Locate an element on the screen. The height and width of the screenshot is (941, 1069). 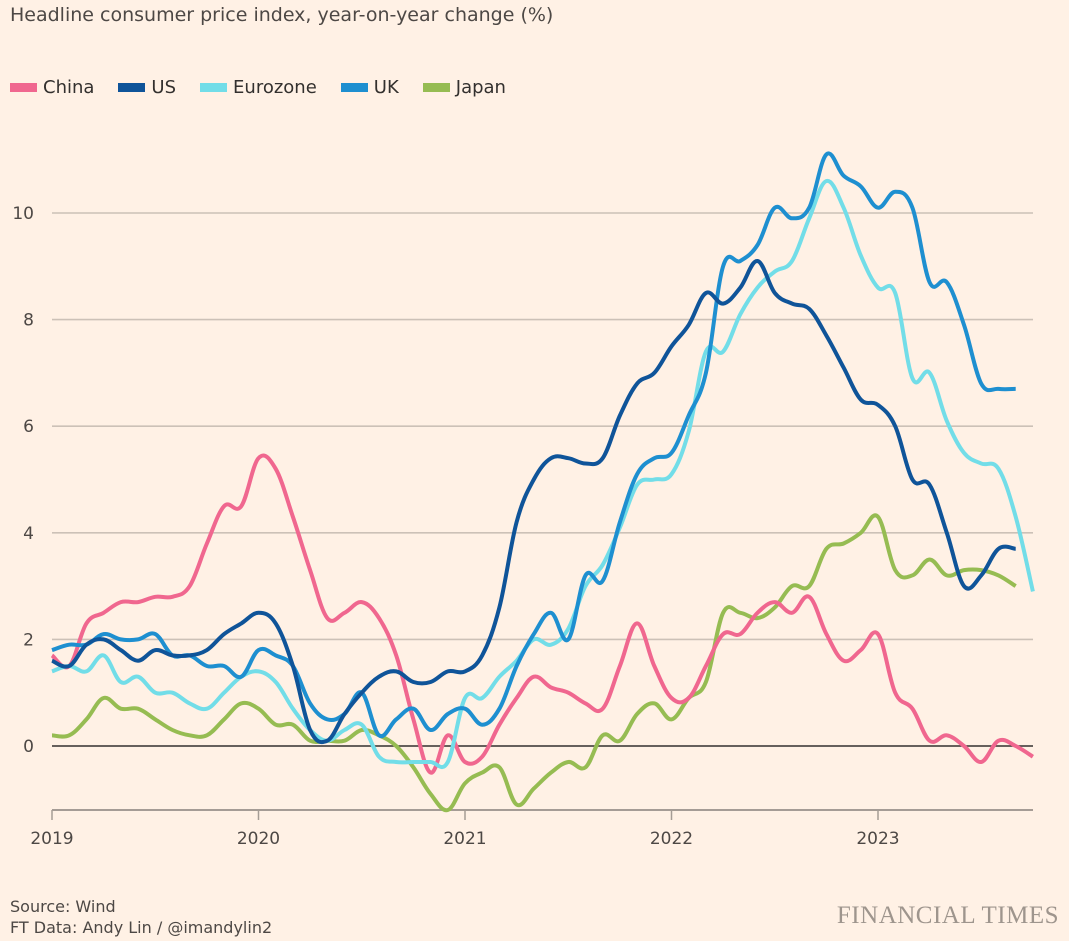
legend-label: Japan is located at coordinates (480, 87).